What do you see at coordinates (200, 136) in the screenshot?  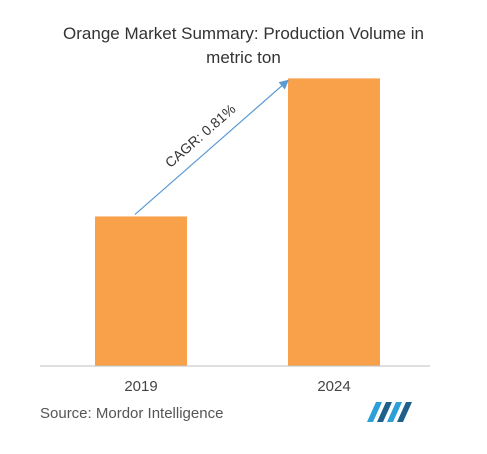 I see `cagr-label: CAGR: 0.81%` at bounding box center [200, 136].